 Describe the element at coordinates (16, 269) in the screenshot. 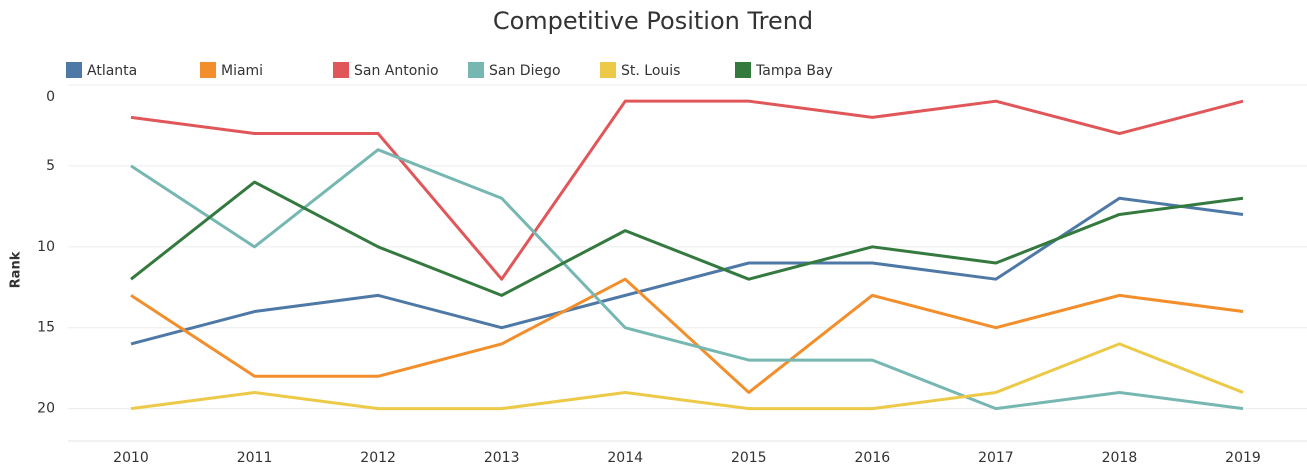

I see `y-axis-label: Rank` at that location.